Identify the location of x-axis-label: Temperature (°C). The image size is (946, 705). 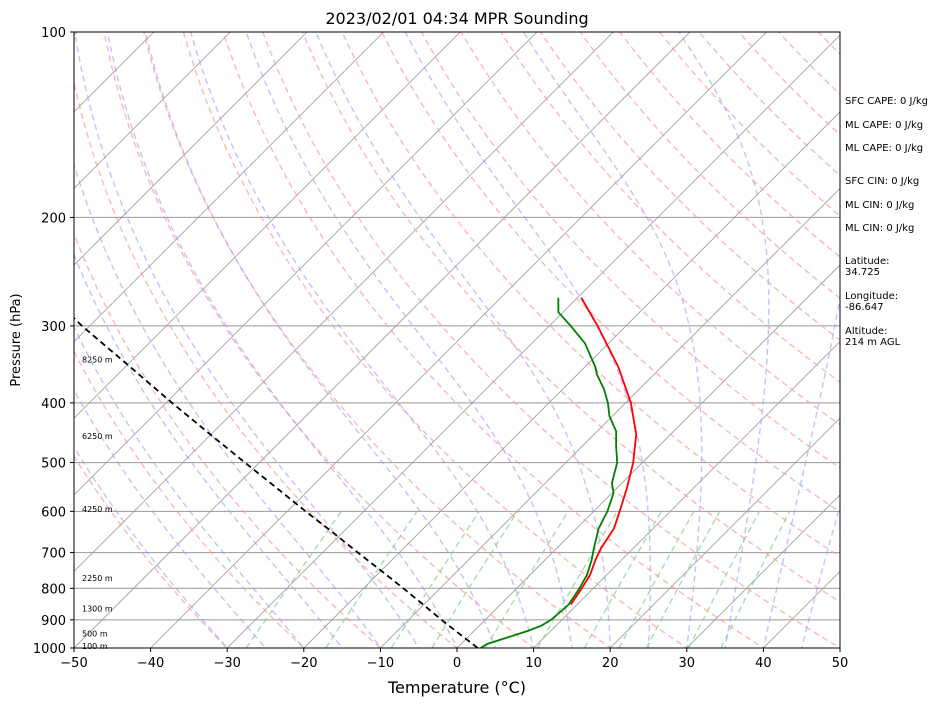
(456, 687).